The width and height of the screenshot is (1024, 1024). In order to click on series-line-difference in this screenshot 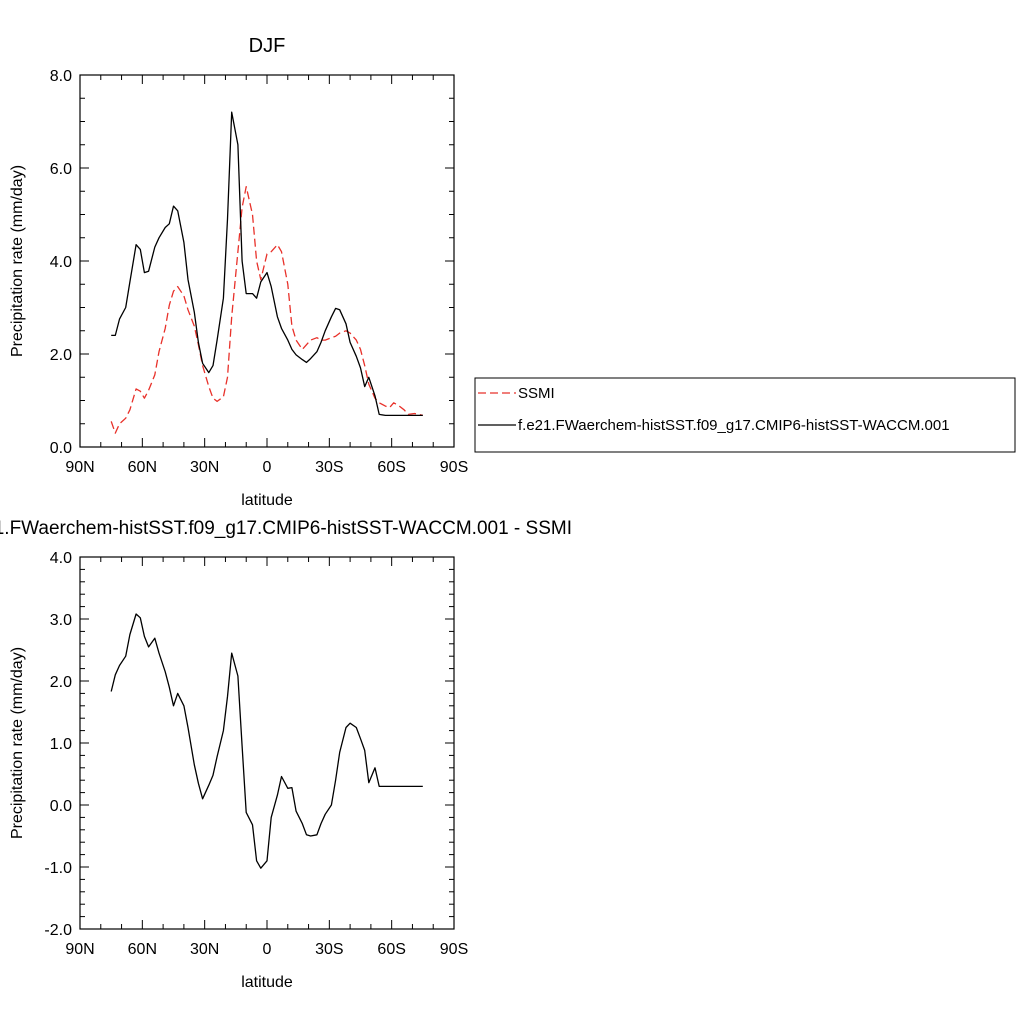, I will do `click(266, 741)`.